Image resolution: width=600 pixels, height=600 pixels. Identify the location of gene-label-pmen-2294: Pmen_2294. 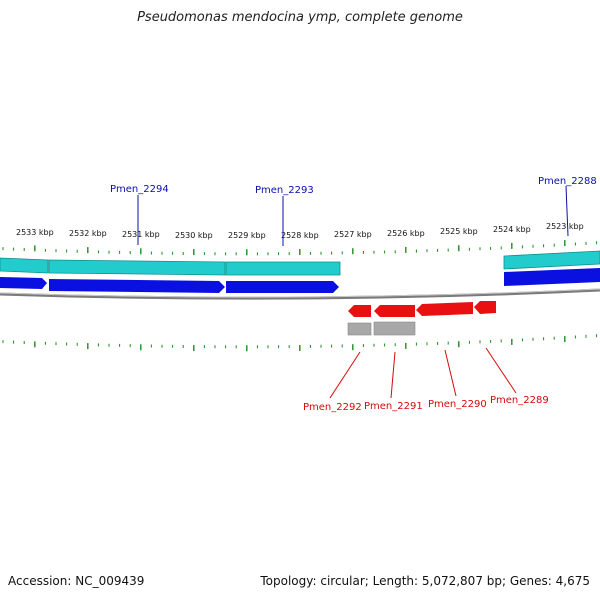
(139, 189).